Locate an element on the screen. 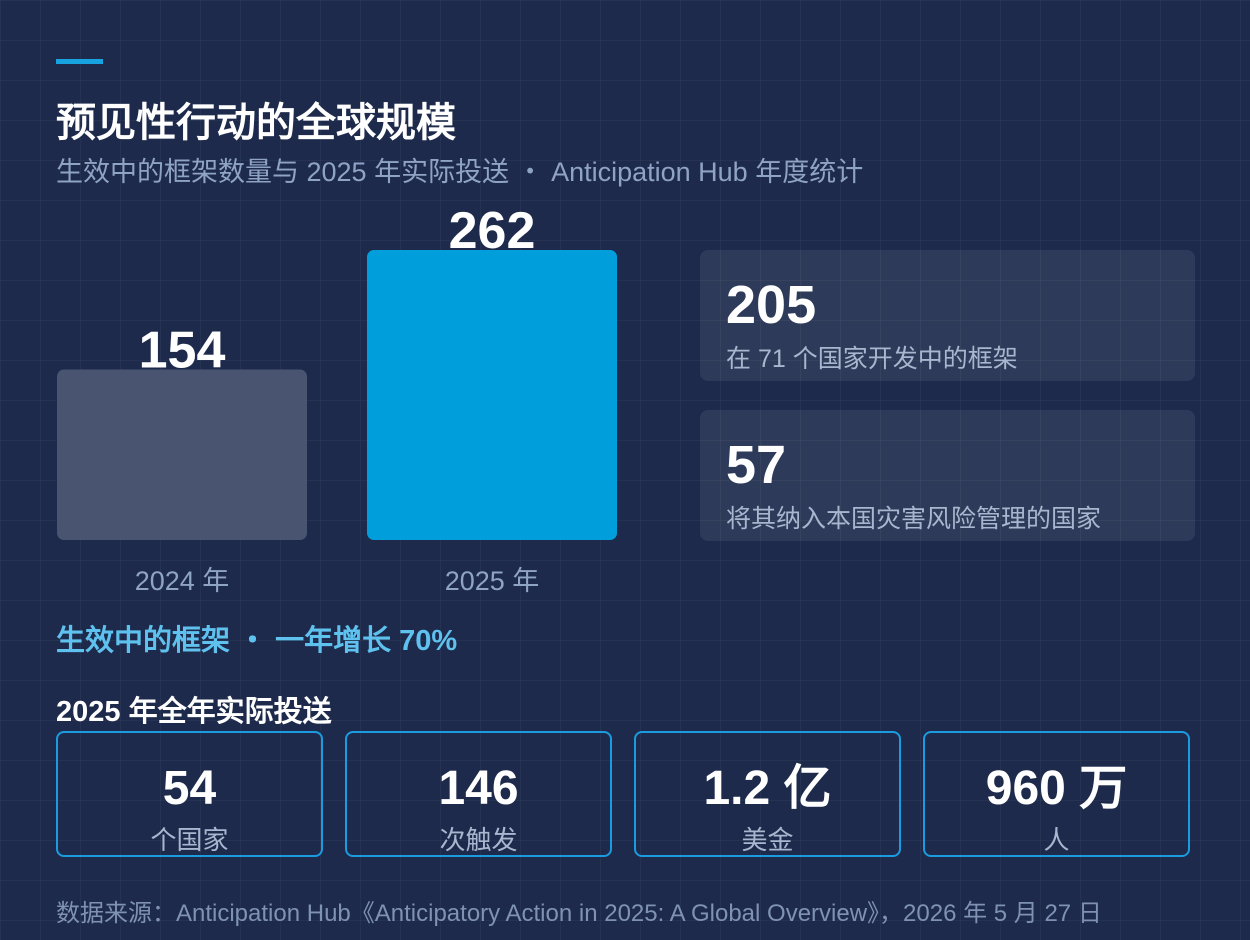  kpi-label: 个国家 is located at coordinates (189, 840).